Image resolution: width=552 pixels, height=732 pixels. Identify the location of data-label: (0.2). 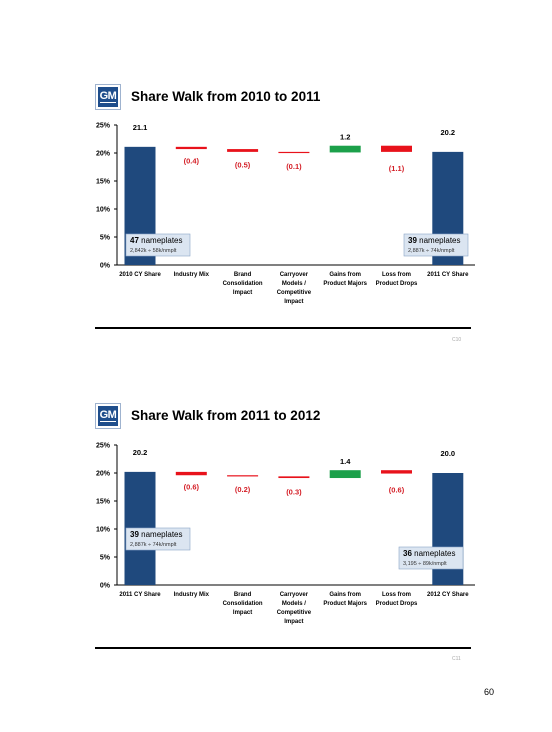
(243, 489).